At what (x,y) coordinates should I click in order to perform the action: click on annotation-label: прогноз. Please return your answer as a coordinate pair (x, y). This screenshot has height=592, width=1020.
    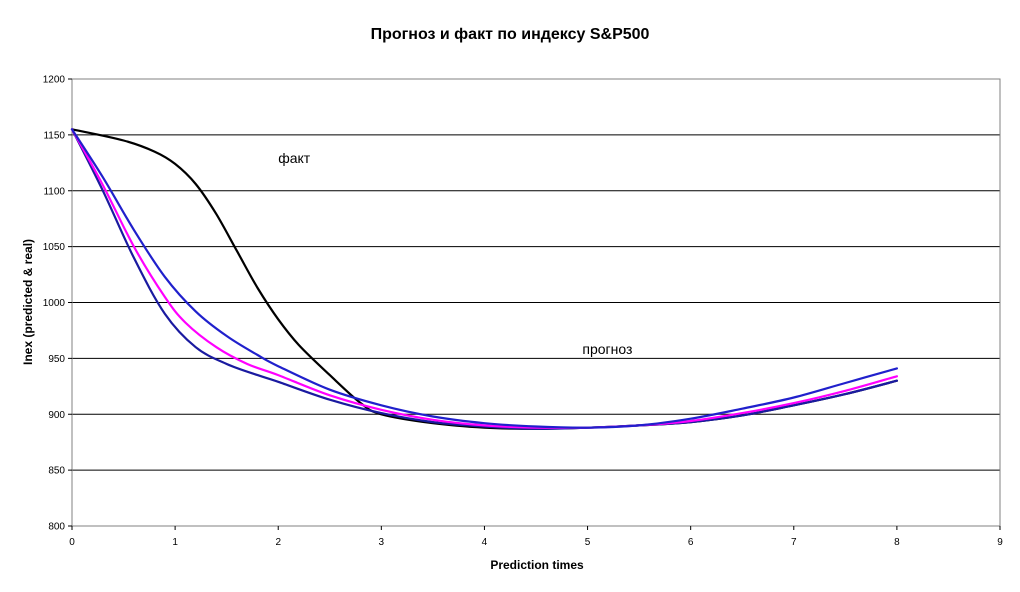
    Looking at the image, I should click on (607, 349).